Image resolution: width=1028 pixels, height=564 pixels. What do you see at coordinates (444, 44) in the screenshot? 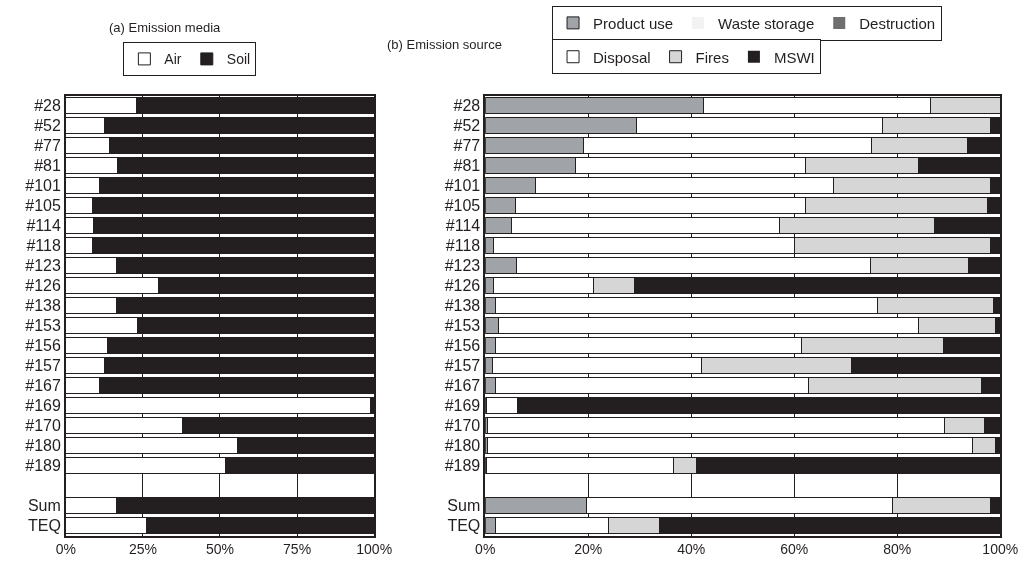
I see `chart-title: (b) Emission source` at bounding box center [444, 44].